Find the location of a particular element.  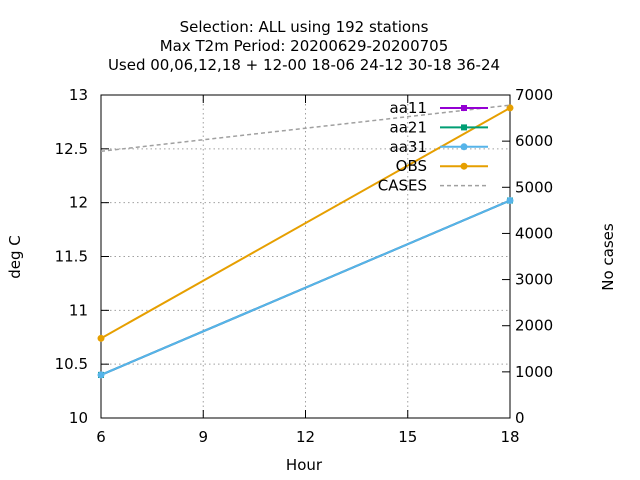

y2-tick-label: 5000 is located at coordinates (534, 187).